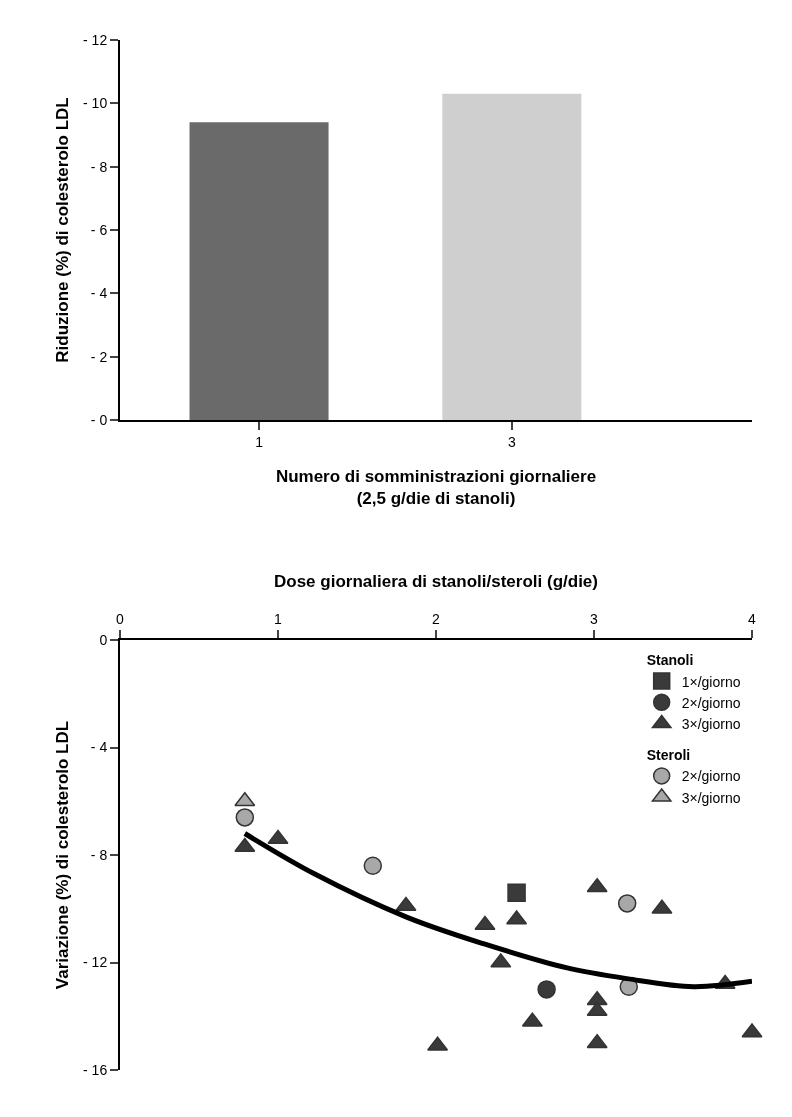 Image resolution: width=792 pixels, height=1117 pixels. Describe the element at coordinates (120, 619) in the screenshot. I see `x-tick-label: 0` at that location.